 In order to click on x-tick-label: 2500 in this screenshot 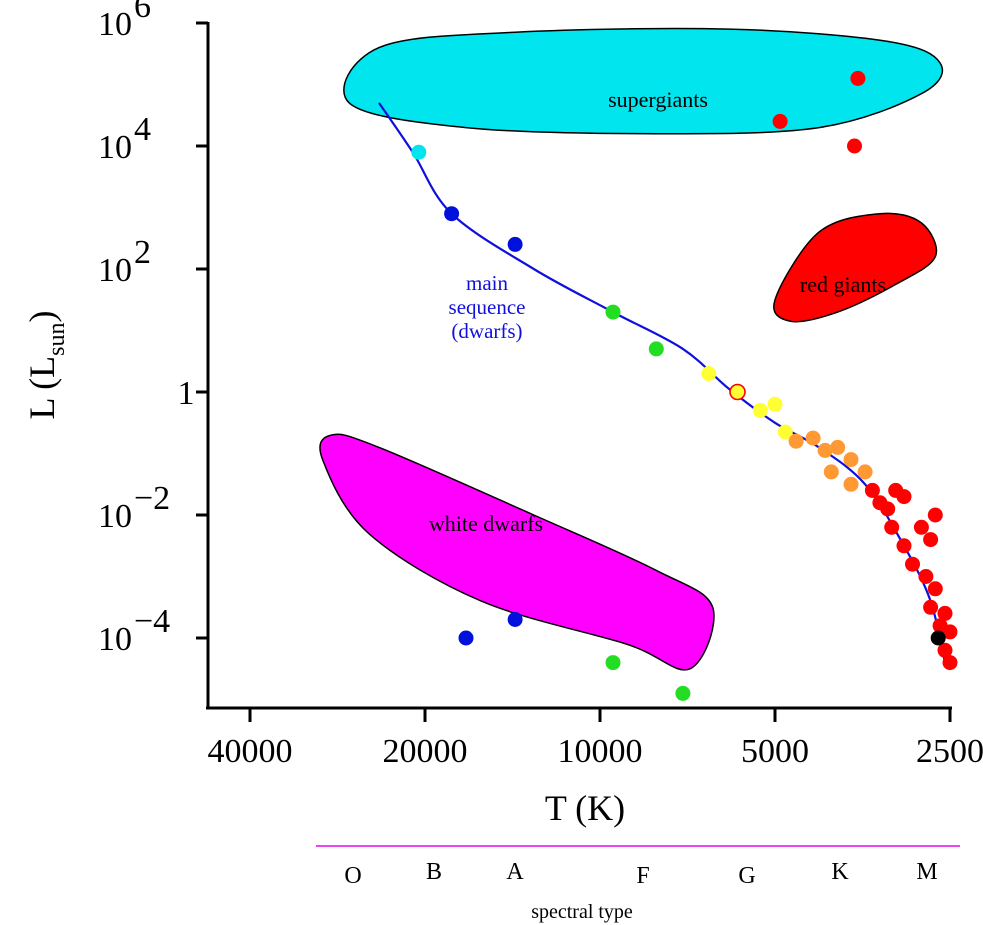, I will do `click(949, 751)`.